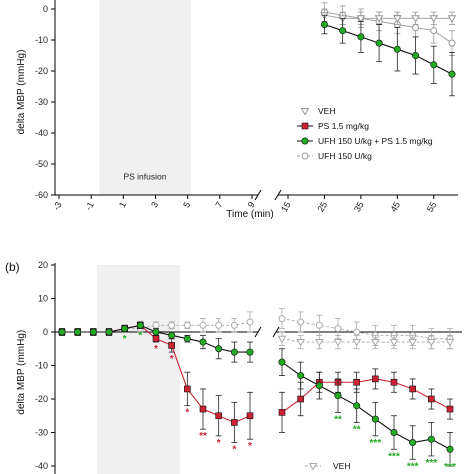 This screenshot has width=474, height=474. Describe the element at coordinates (345, 156) in the screenshot. I see `legend-label: UFH 150 U/kg` at that location.